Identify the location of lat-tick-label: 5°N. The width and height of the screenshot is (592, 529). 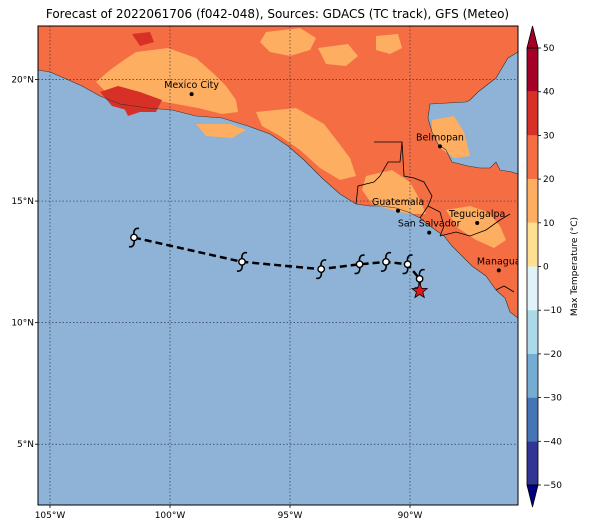
(25, 445).